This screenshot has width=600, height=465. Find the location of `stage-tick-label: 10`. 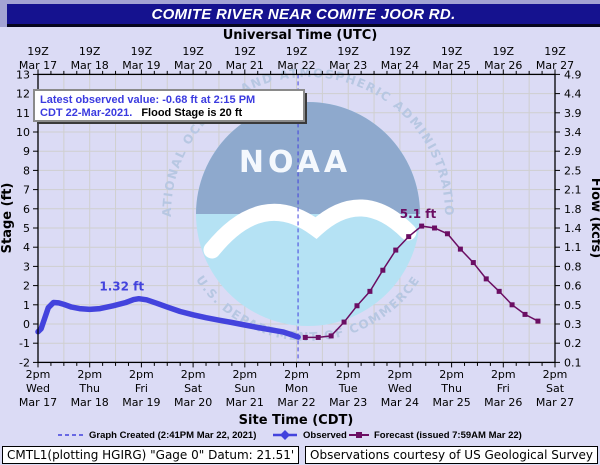

stage-tick-label: 10 is located at coordinates (23, 132).